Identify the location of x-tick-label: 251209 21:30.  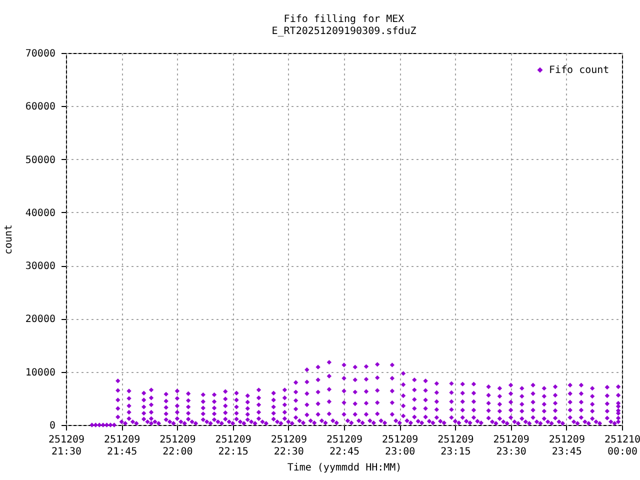
(66, 446).